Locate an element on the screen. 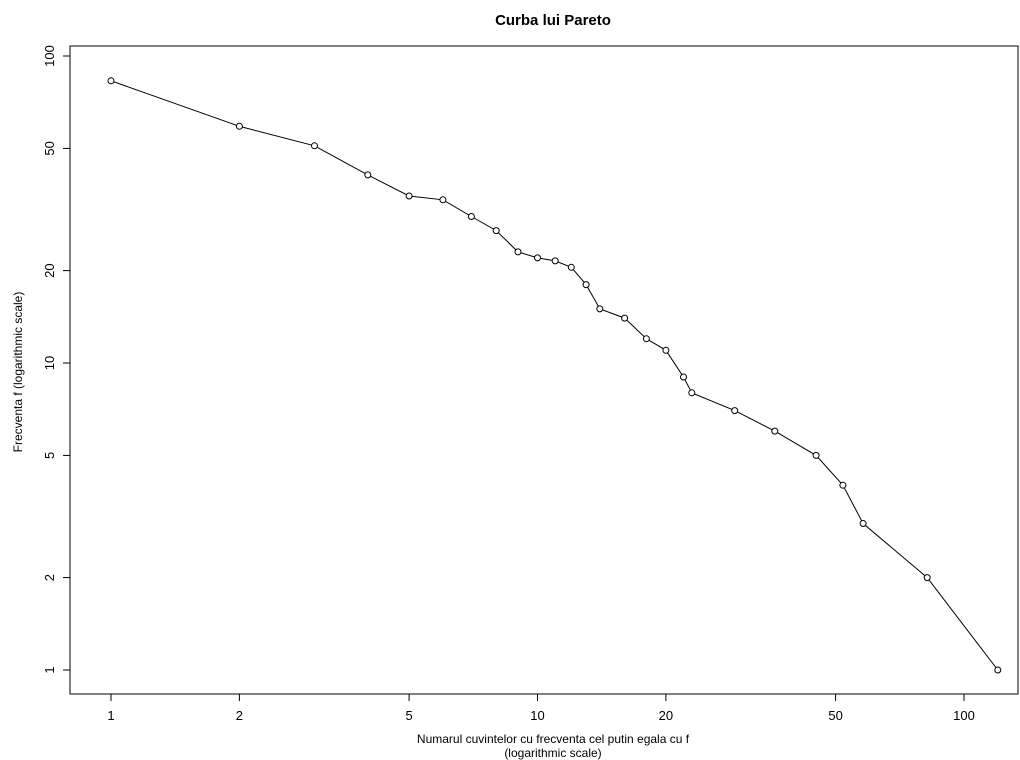 This screenshot has width=1020, height=760. y-axis: 1 2 5 10 20 50 100 is located at coordinates (56, 359).